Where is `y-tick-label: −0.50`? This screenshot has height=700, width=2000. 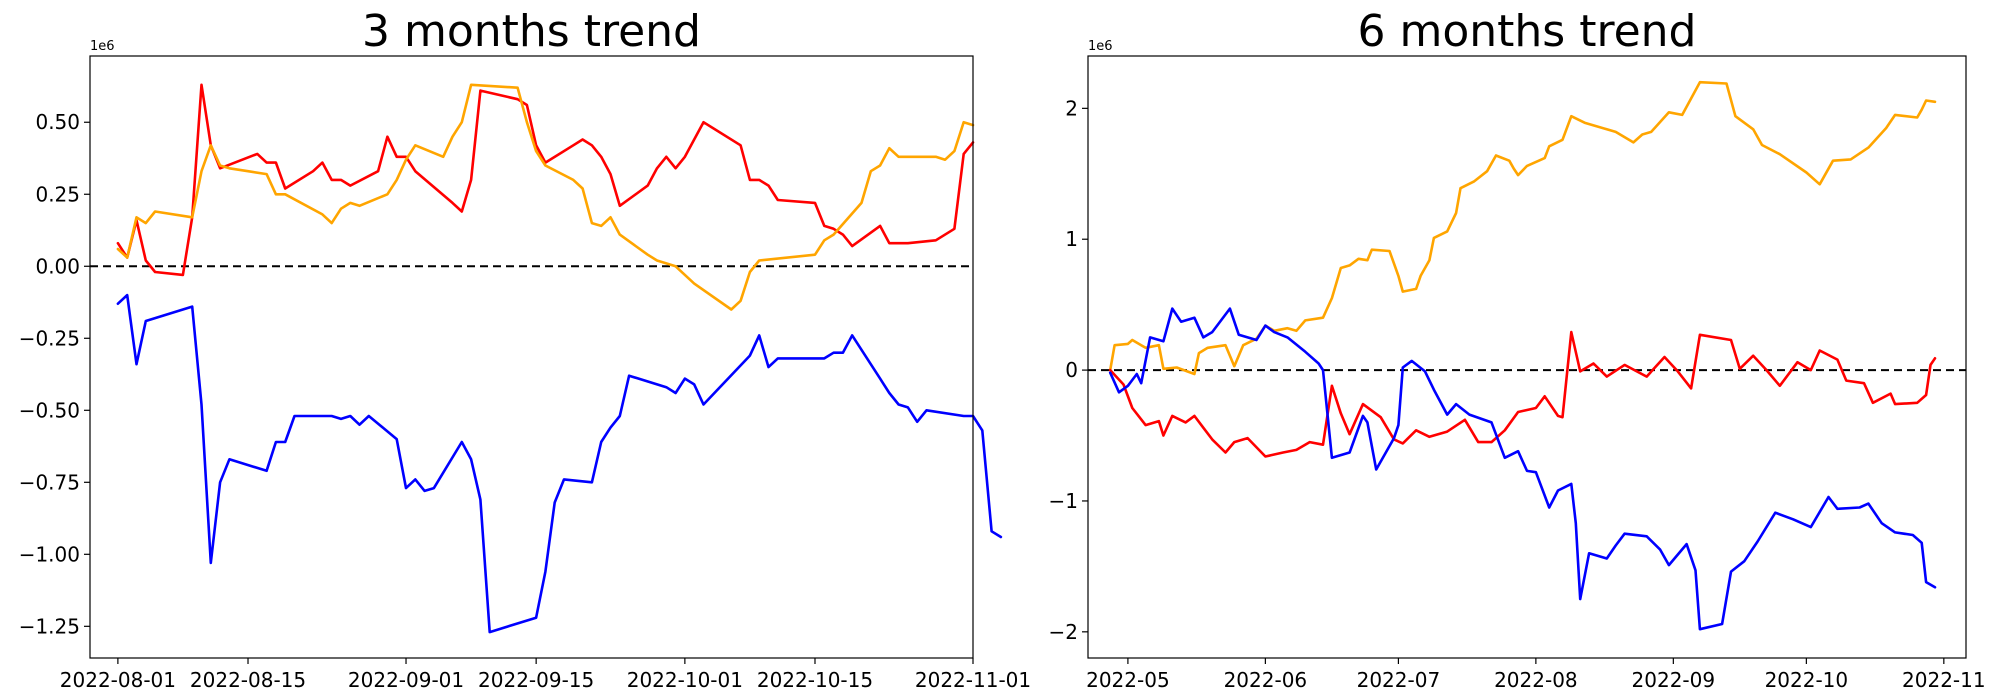 y-tick-label: −0.50 is located at coordinates (49, 410).